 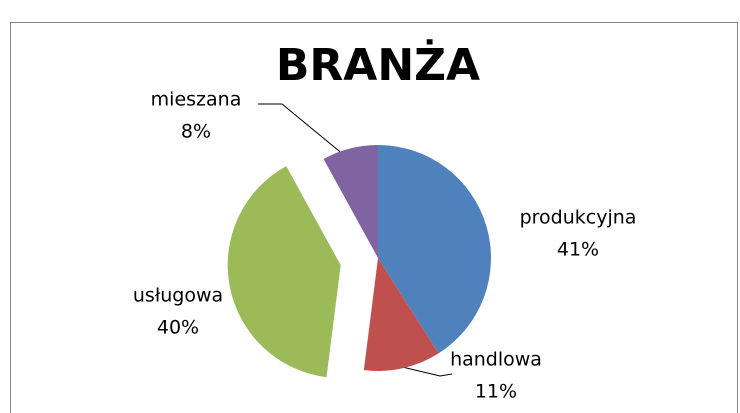 What do you see at coordinates (196, 132) in the screenshot?
I see `slice-value: 8%` at bounding box center [196, 132].